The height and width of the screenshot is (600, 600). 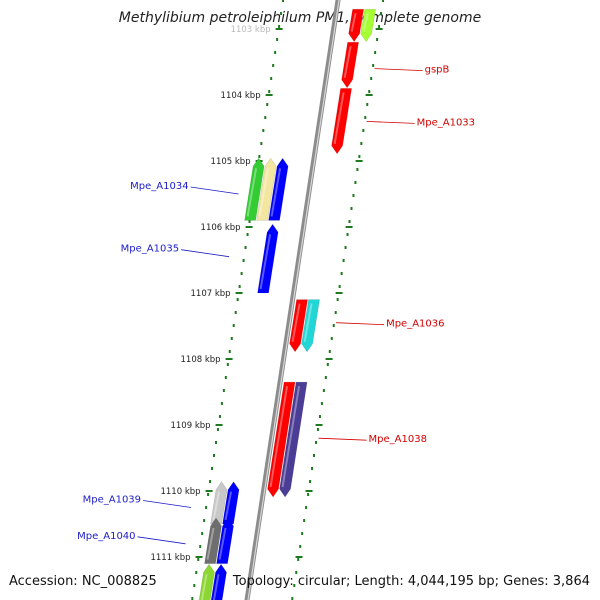 What do you see at coordinates (159, 186) in the screenshot?
I see `gene-label: Mpe_A1034` at bounding box center [159, 186].